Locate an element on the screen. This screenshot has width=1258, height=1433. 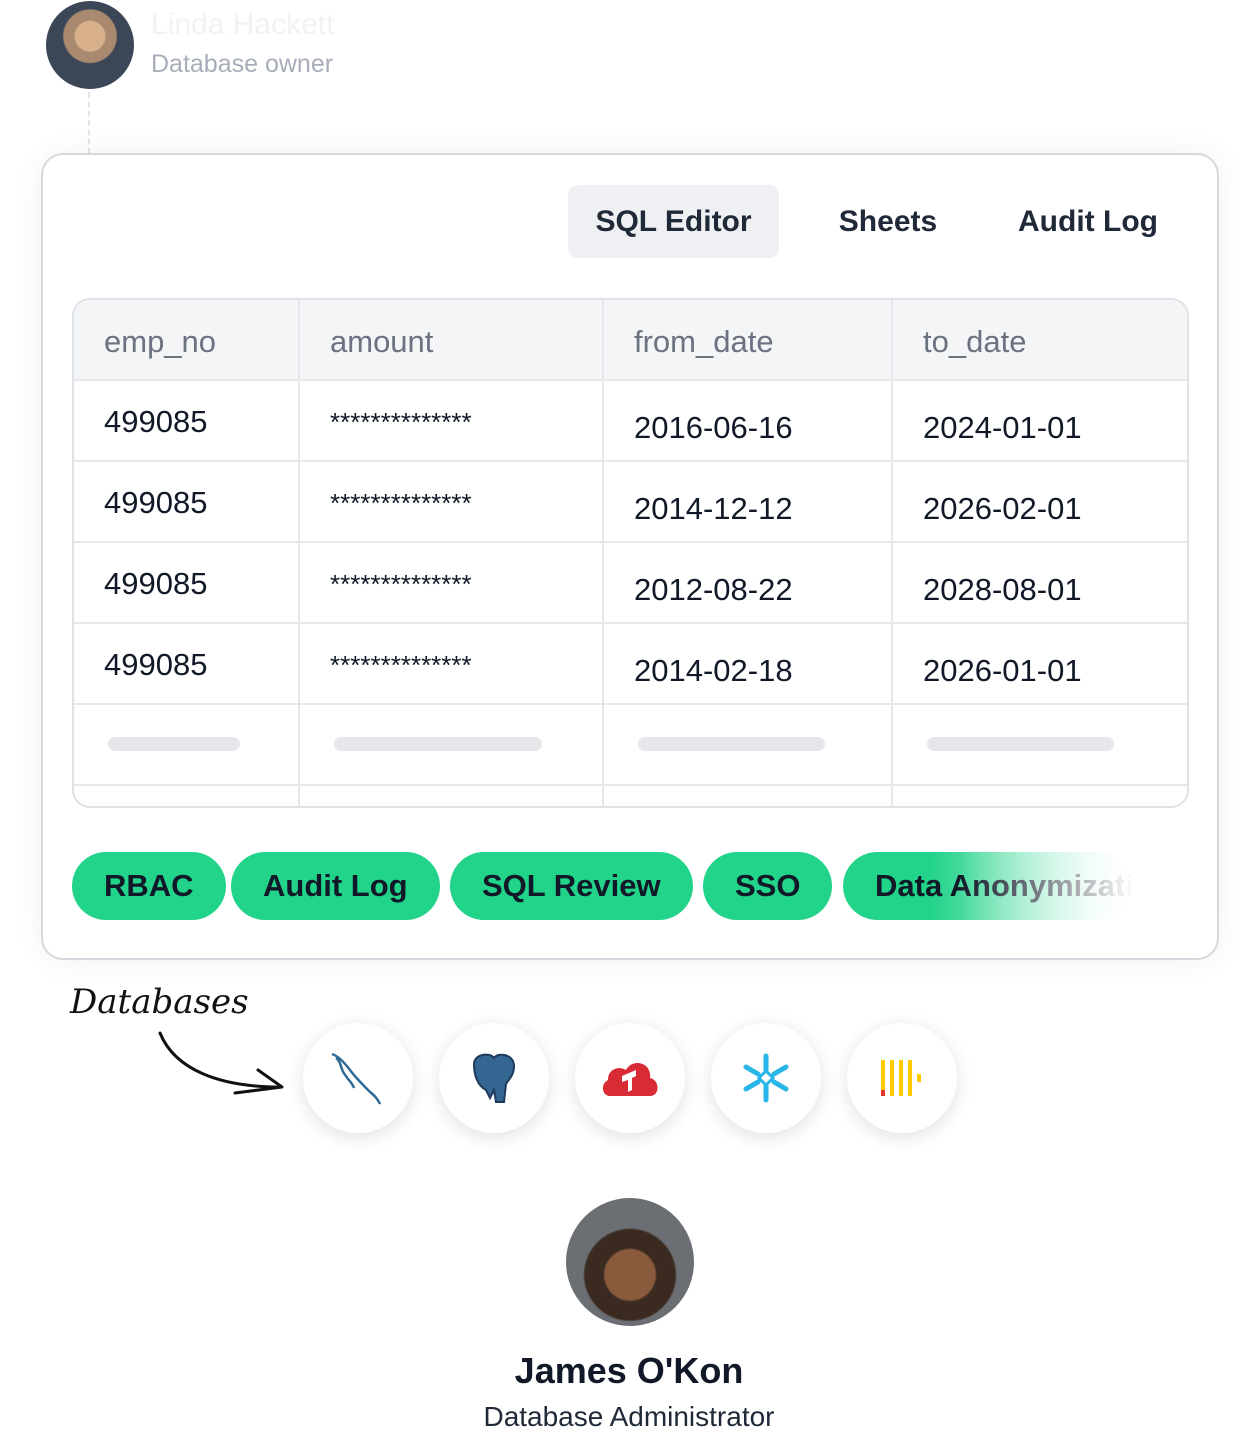
owner-role: Database owner is located at coordinates (242, 64).